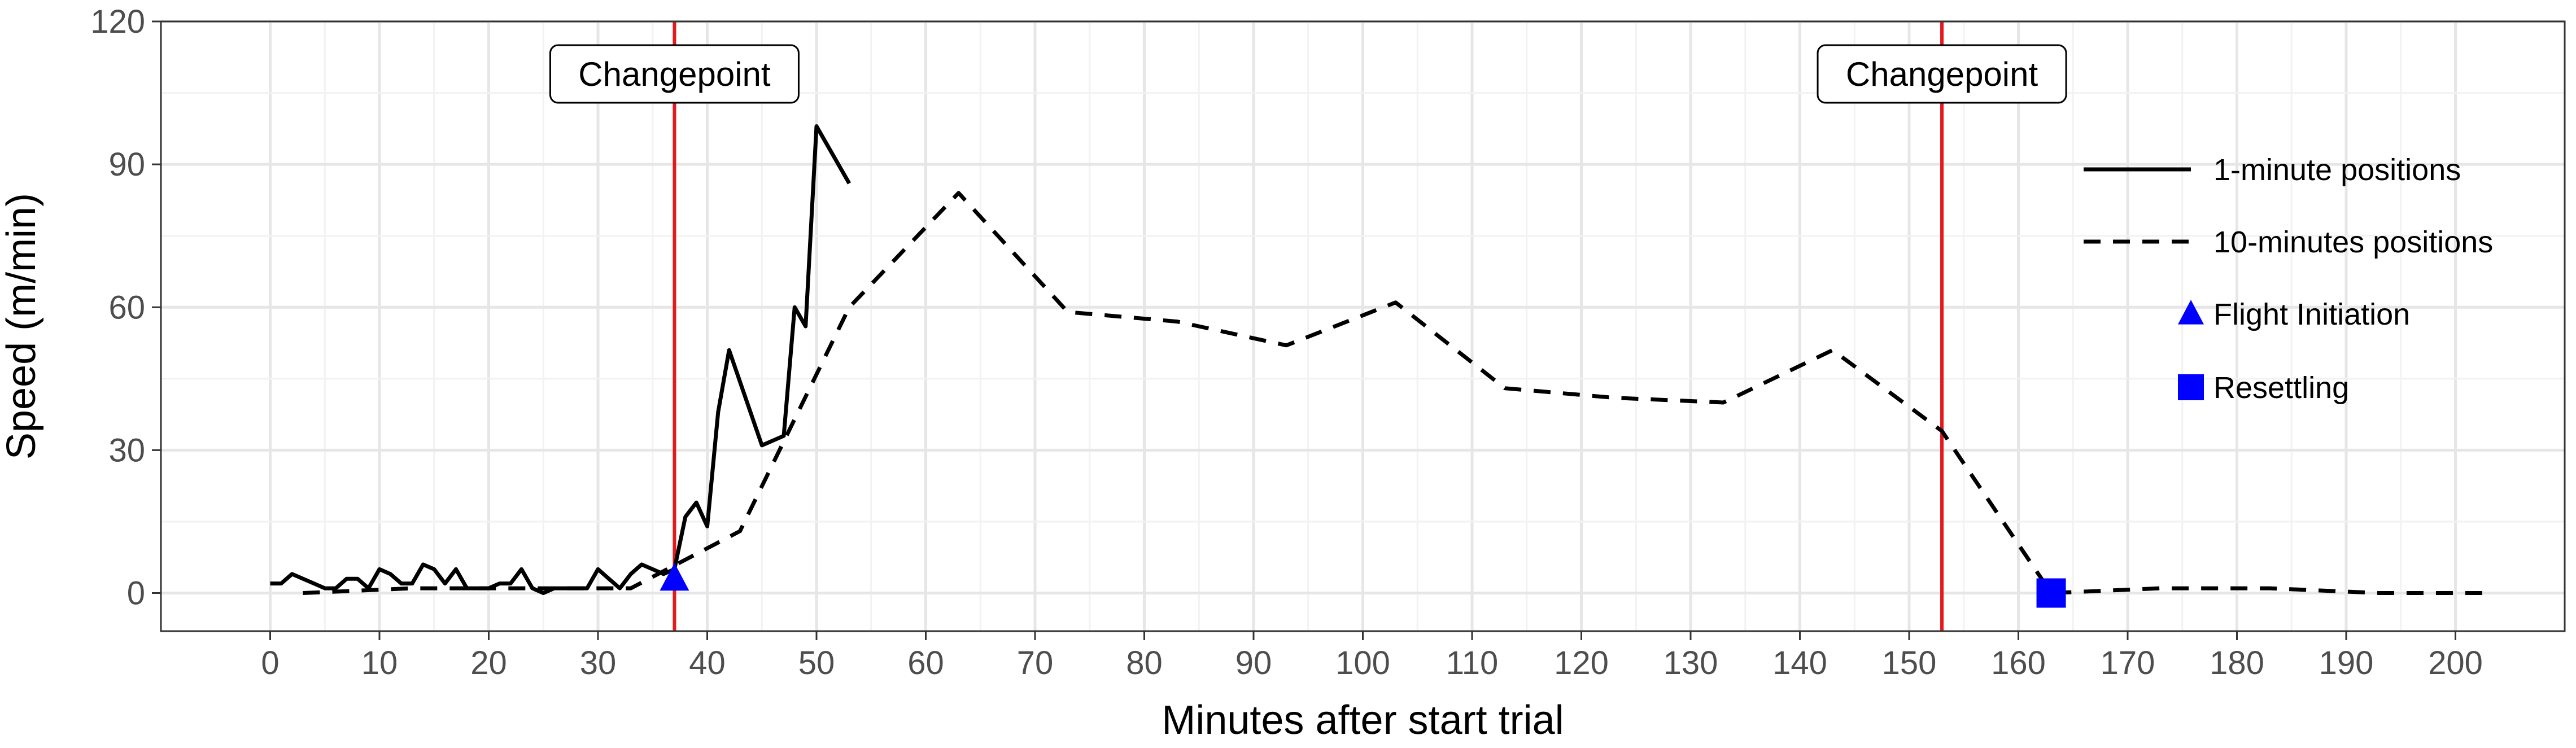 The image size is (2576, 748). Describe the element at coordinates (1253, 663) in the screenshot. I see `x-tick-label: 90` at that location.